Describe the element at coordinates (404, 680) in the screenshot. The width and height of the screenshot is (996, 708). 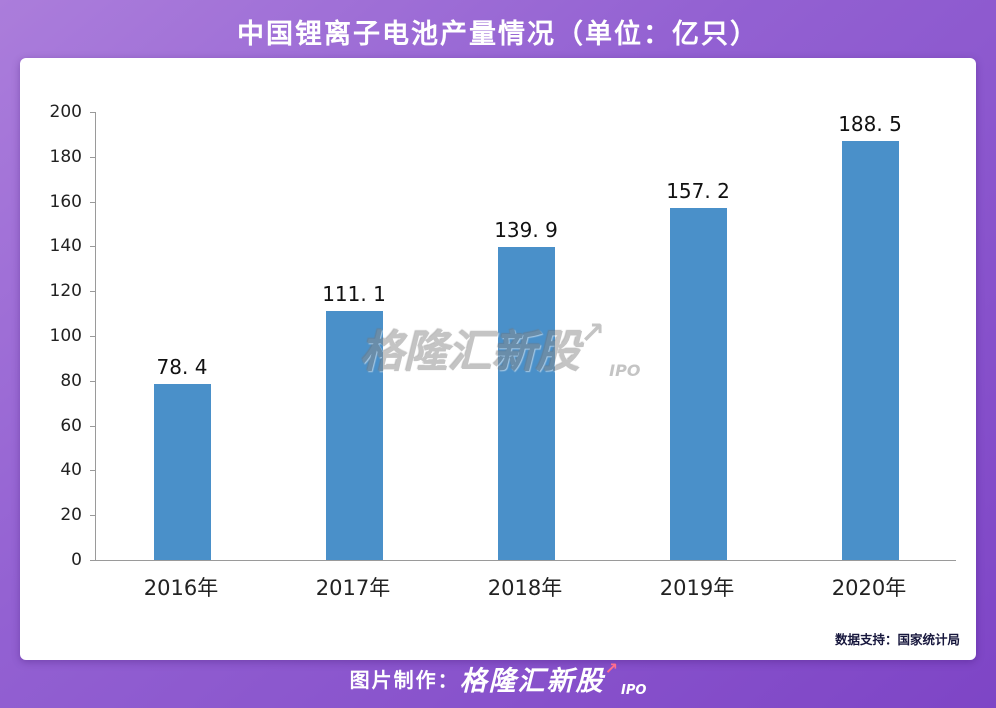
I see `footer-prefix-text: 图片制作：` at that location.